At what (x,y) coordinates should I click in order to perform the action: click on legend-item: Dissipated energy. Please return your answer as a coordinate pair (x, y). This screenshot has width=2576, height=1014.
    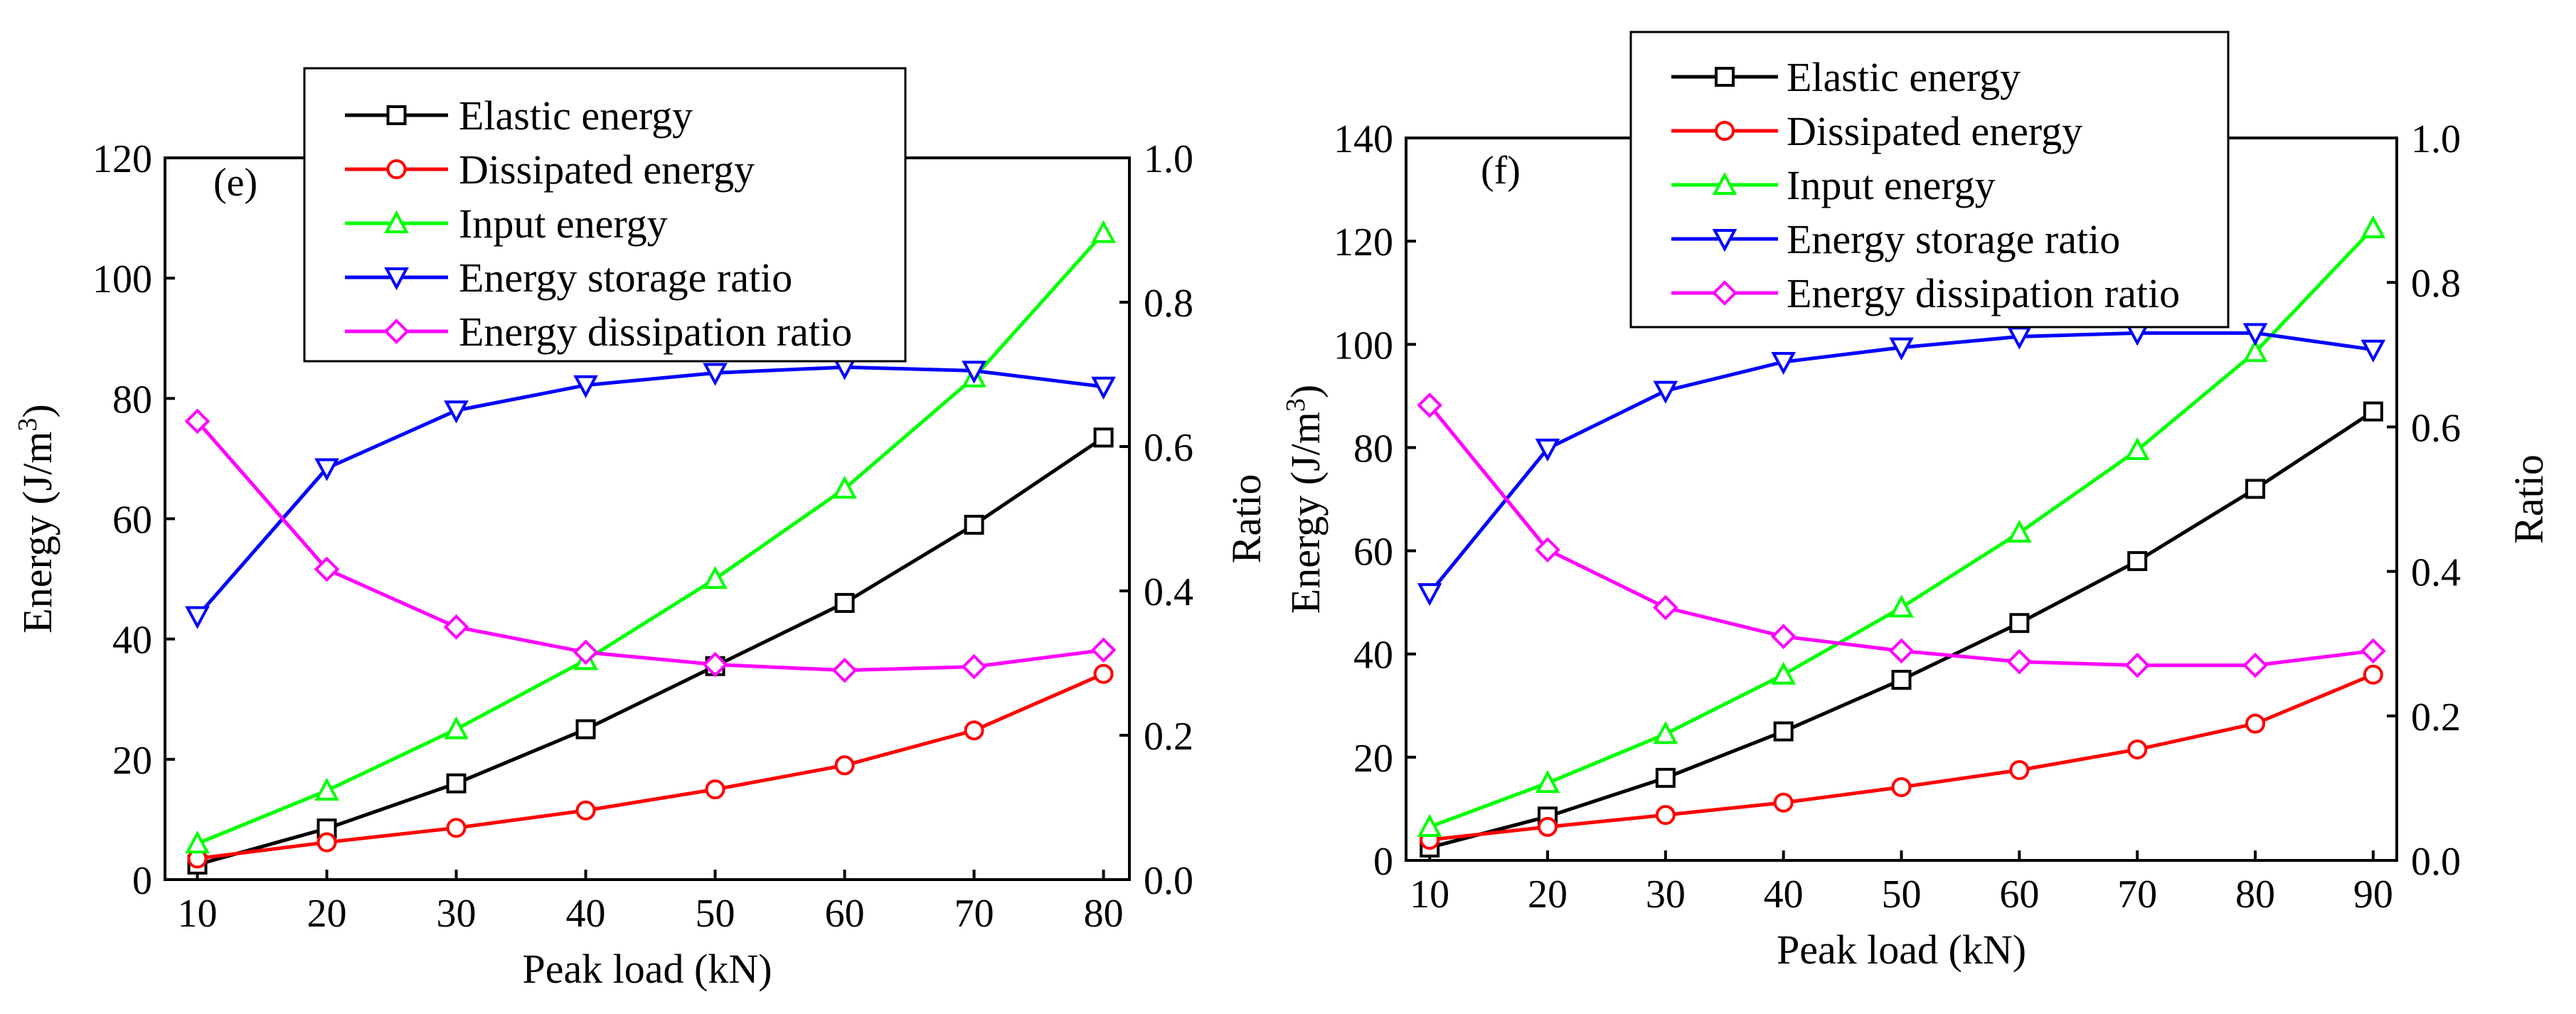
    Looking at the image, I should click on (550, 169).